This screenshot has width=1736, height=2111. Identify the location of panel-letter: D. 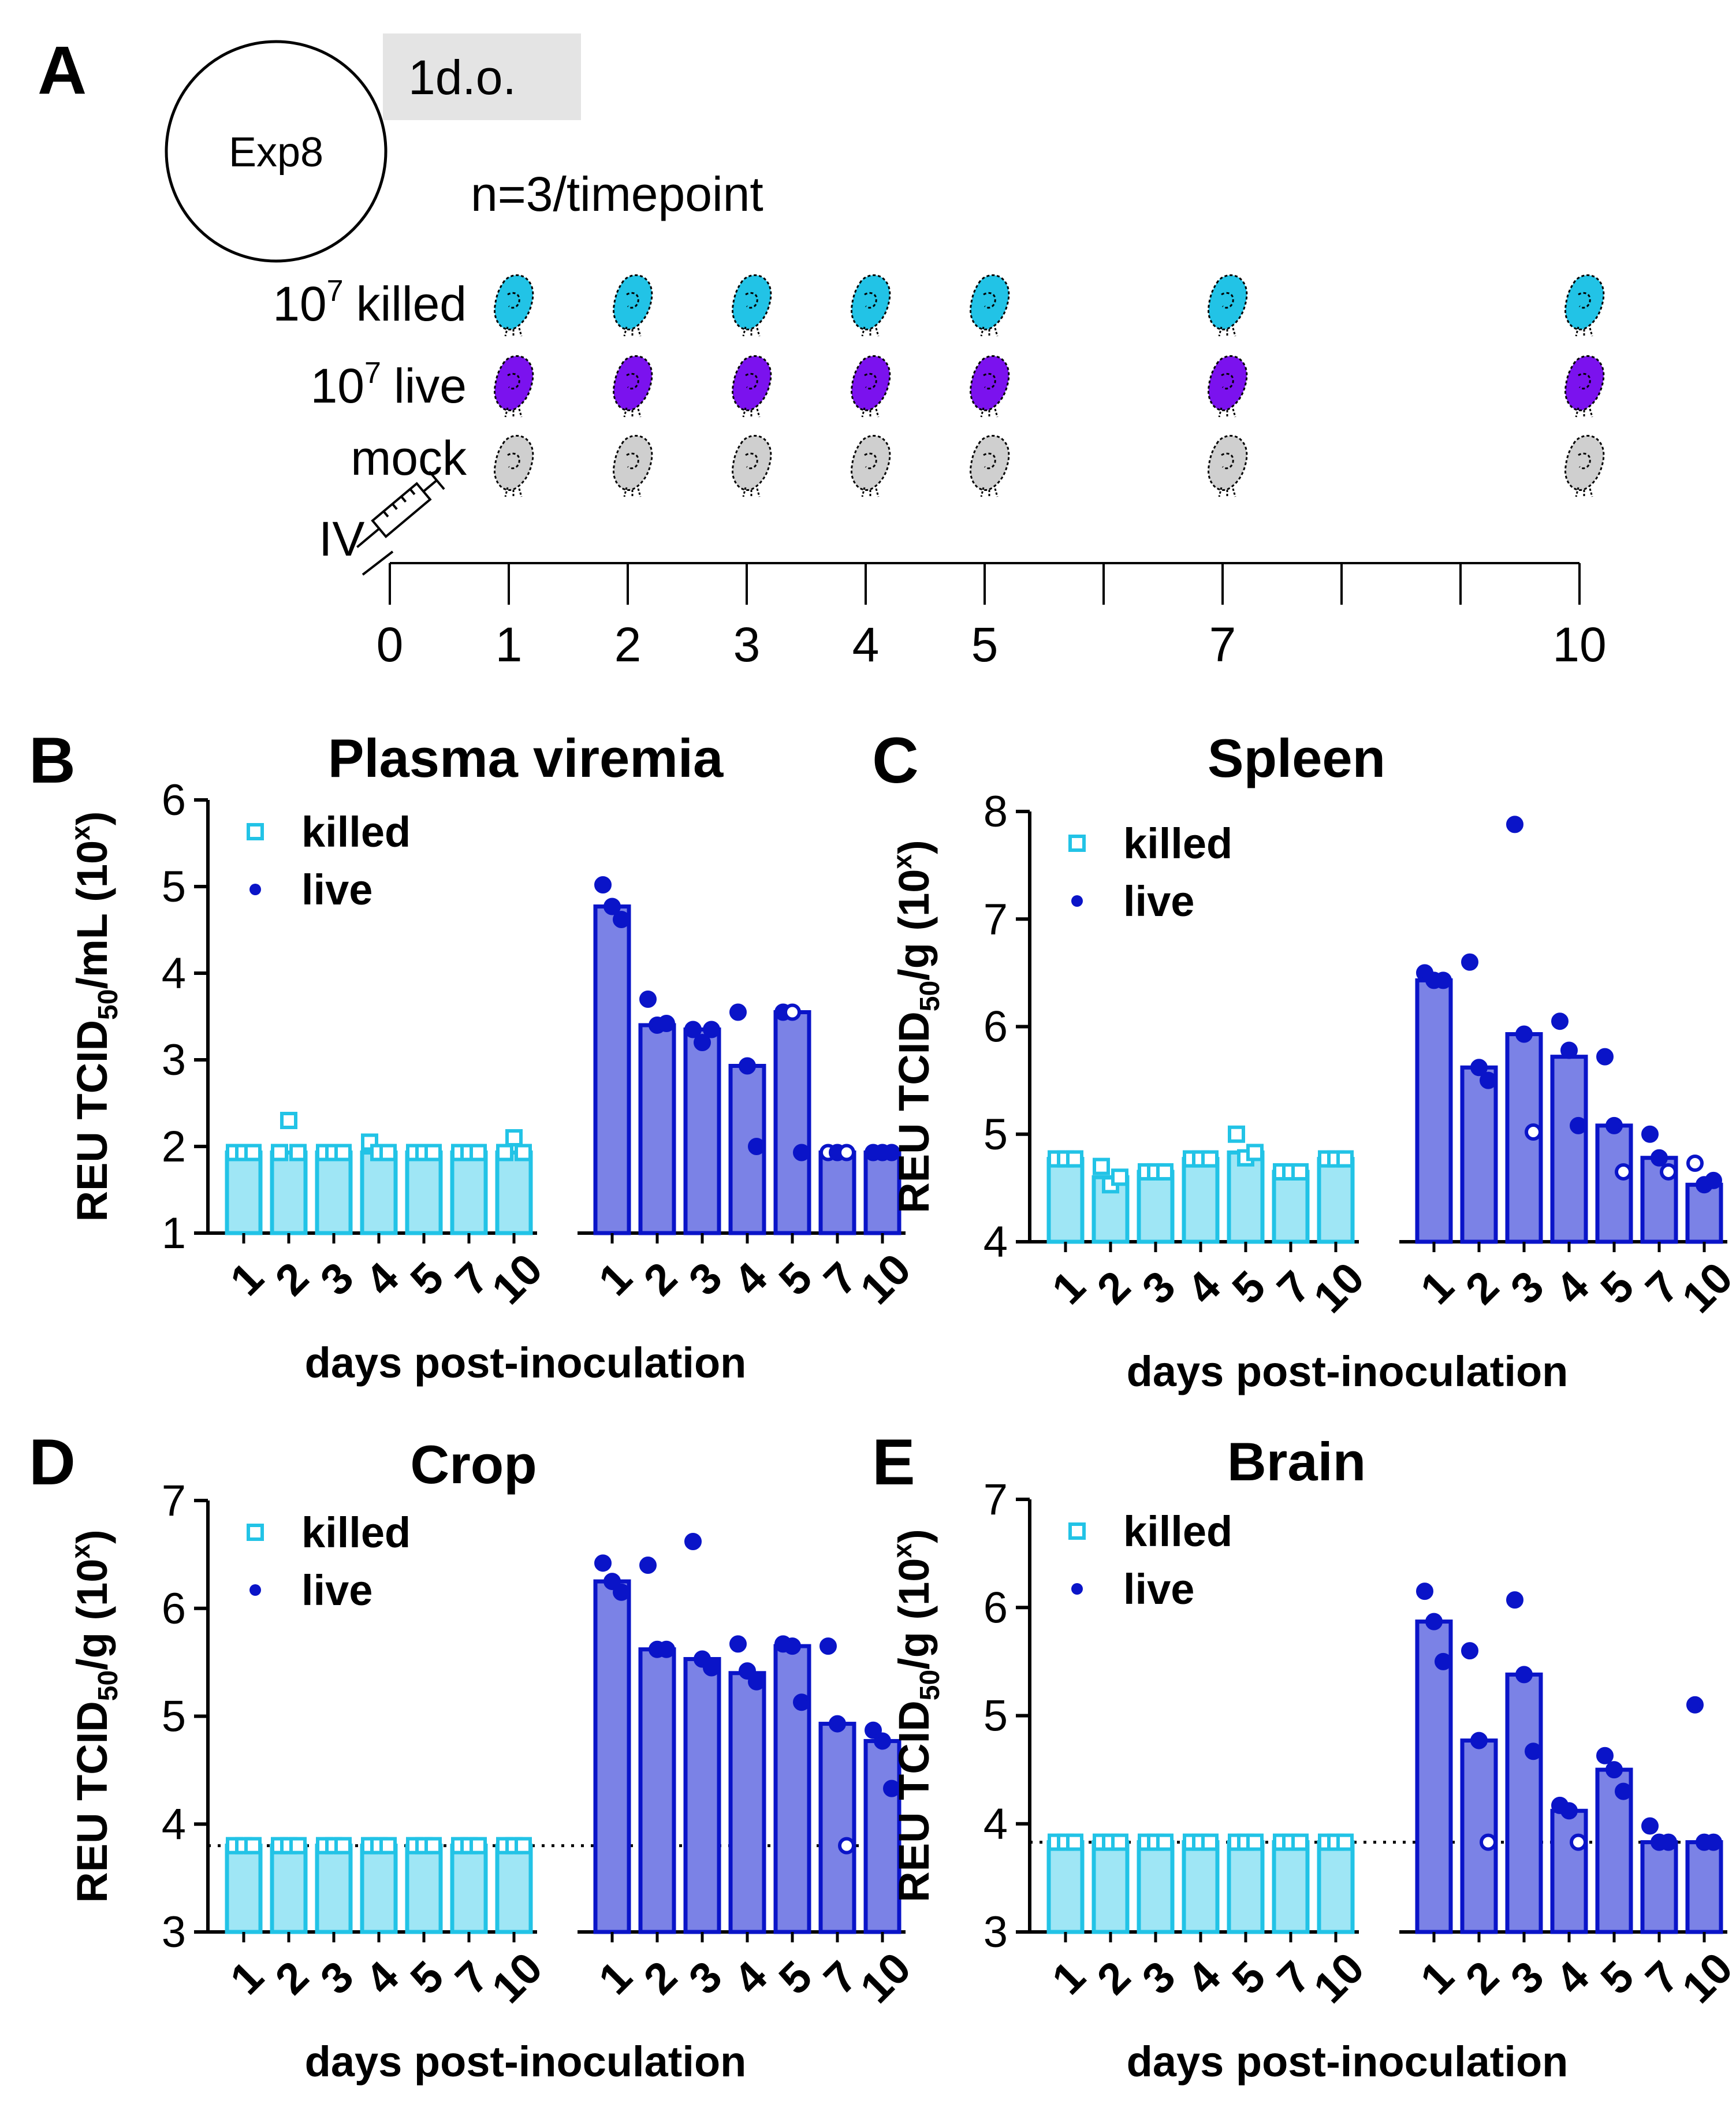
(53, 1462).